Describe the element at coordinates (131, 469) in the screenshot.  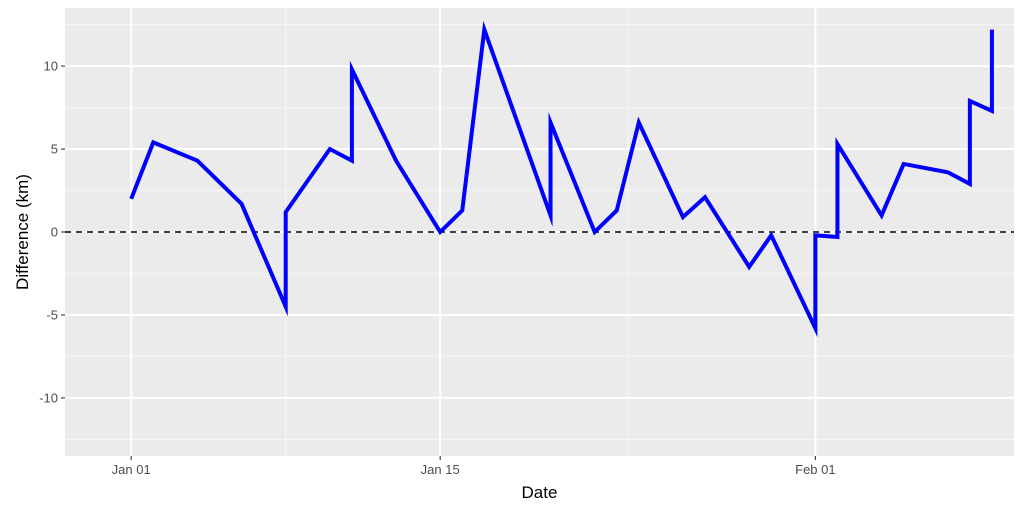
I see `x-tick-label: Jan 01` at that location.